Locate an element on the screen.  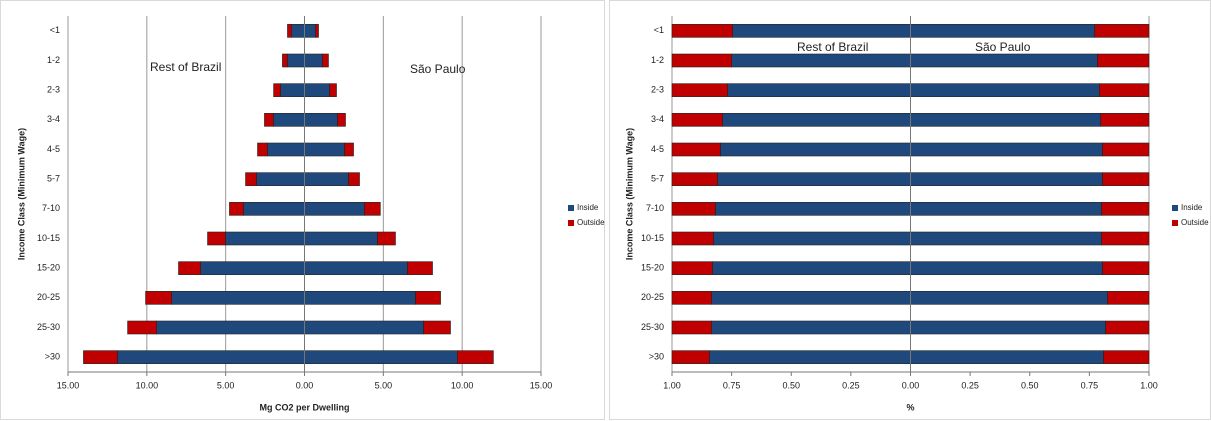
annotation: São Paulo is located at coordinates (1003, 47).